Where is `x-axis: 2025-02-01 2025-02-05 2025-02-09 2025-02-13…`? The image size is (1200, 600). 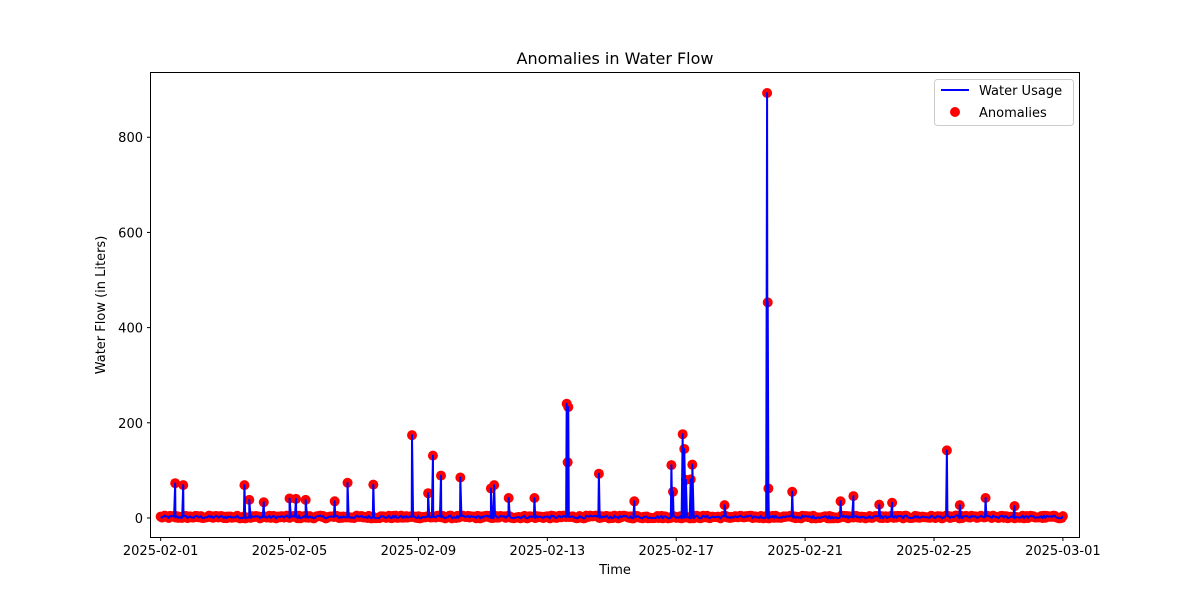 x-axis: 2025-02-01 2025-02-05 2025-02-09 2025-02-13… is located at coordinates (612, 548).